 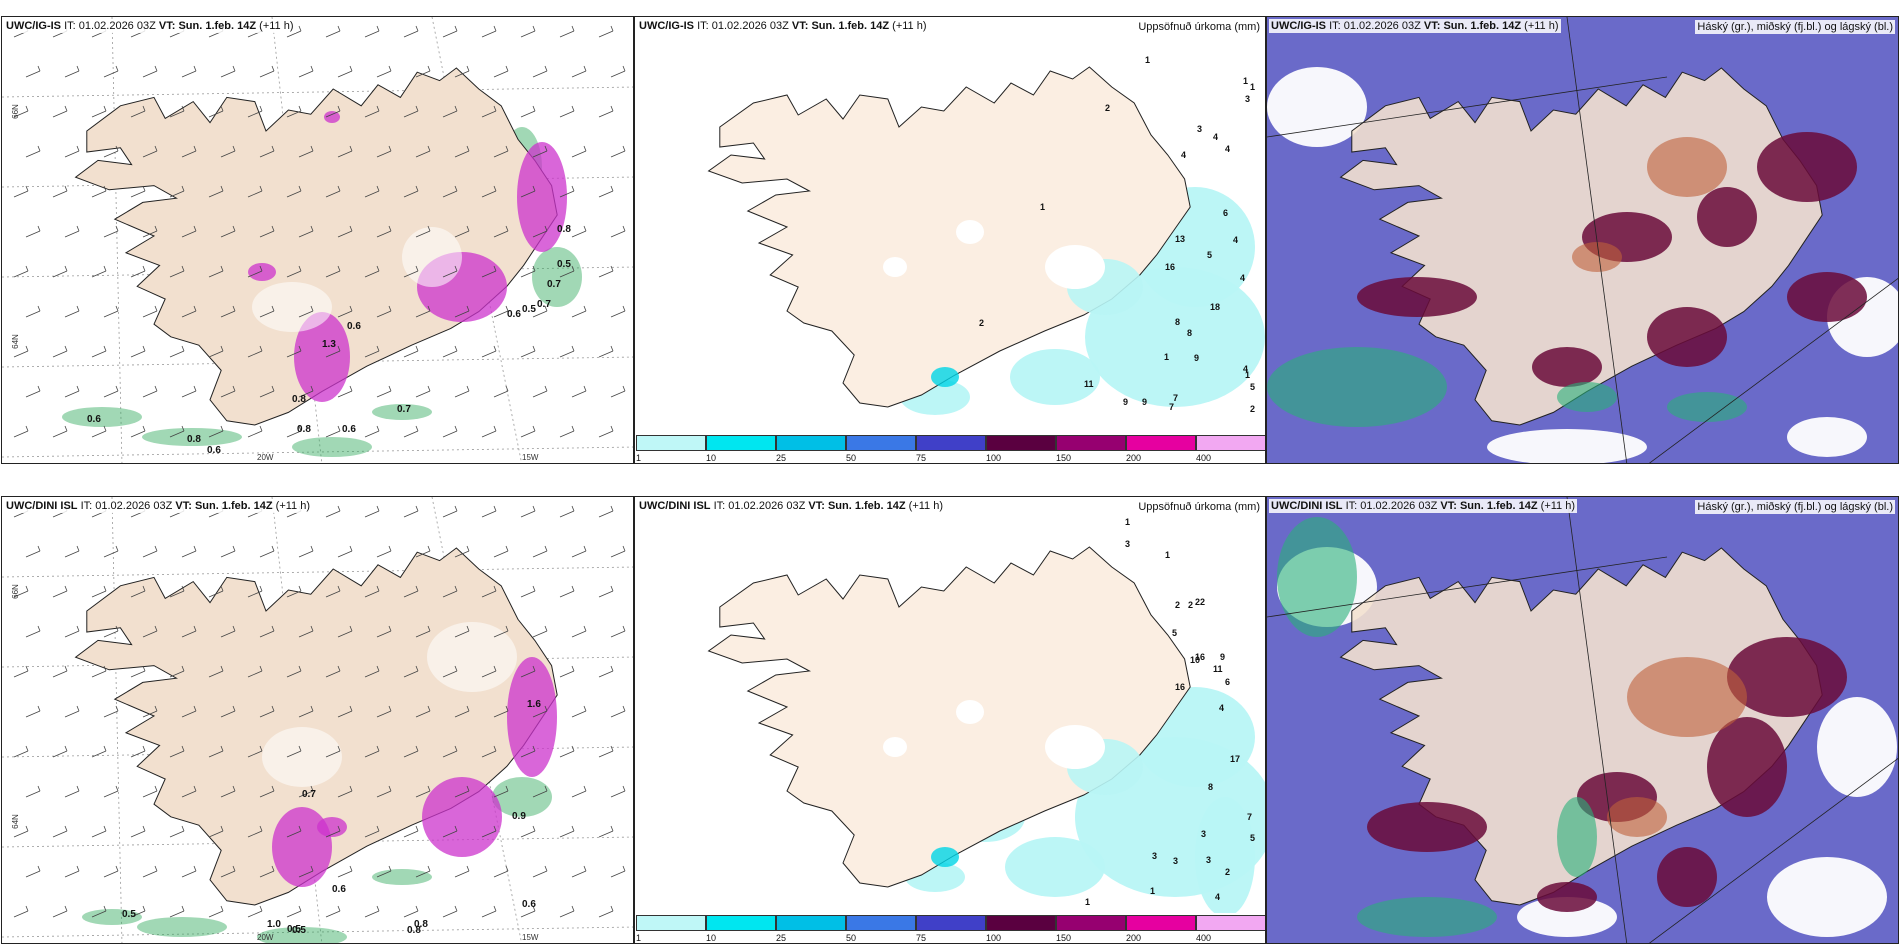 I want to click on wind-value-label: 0.5, so click(x=299, y=930).